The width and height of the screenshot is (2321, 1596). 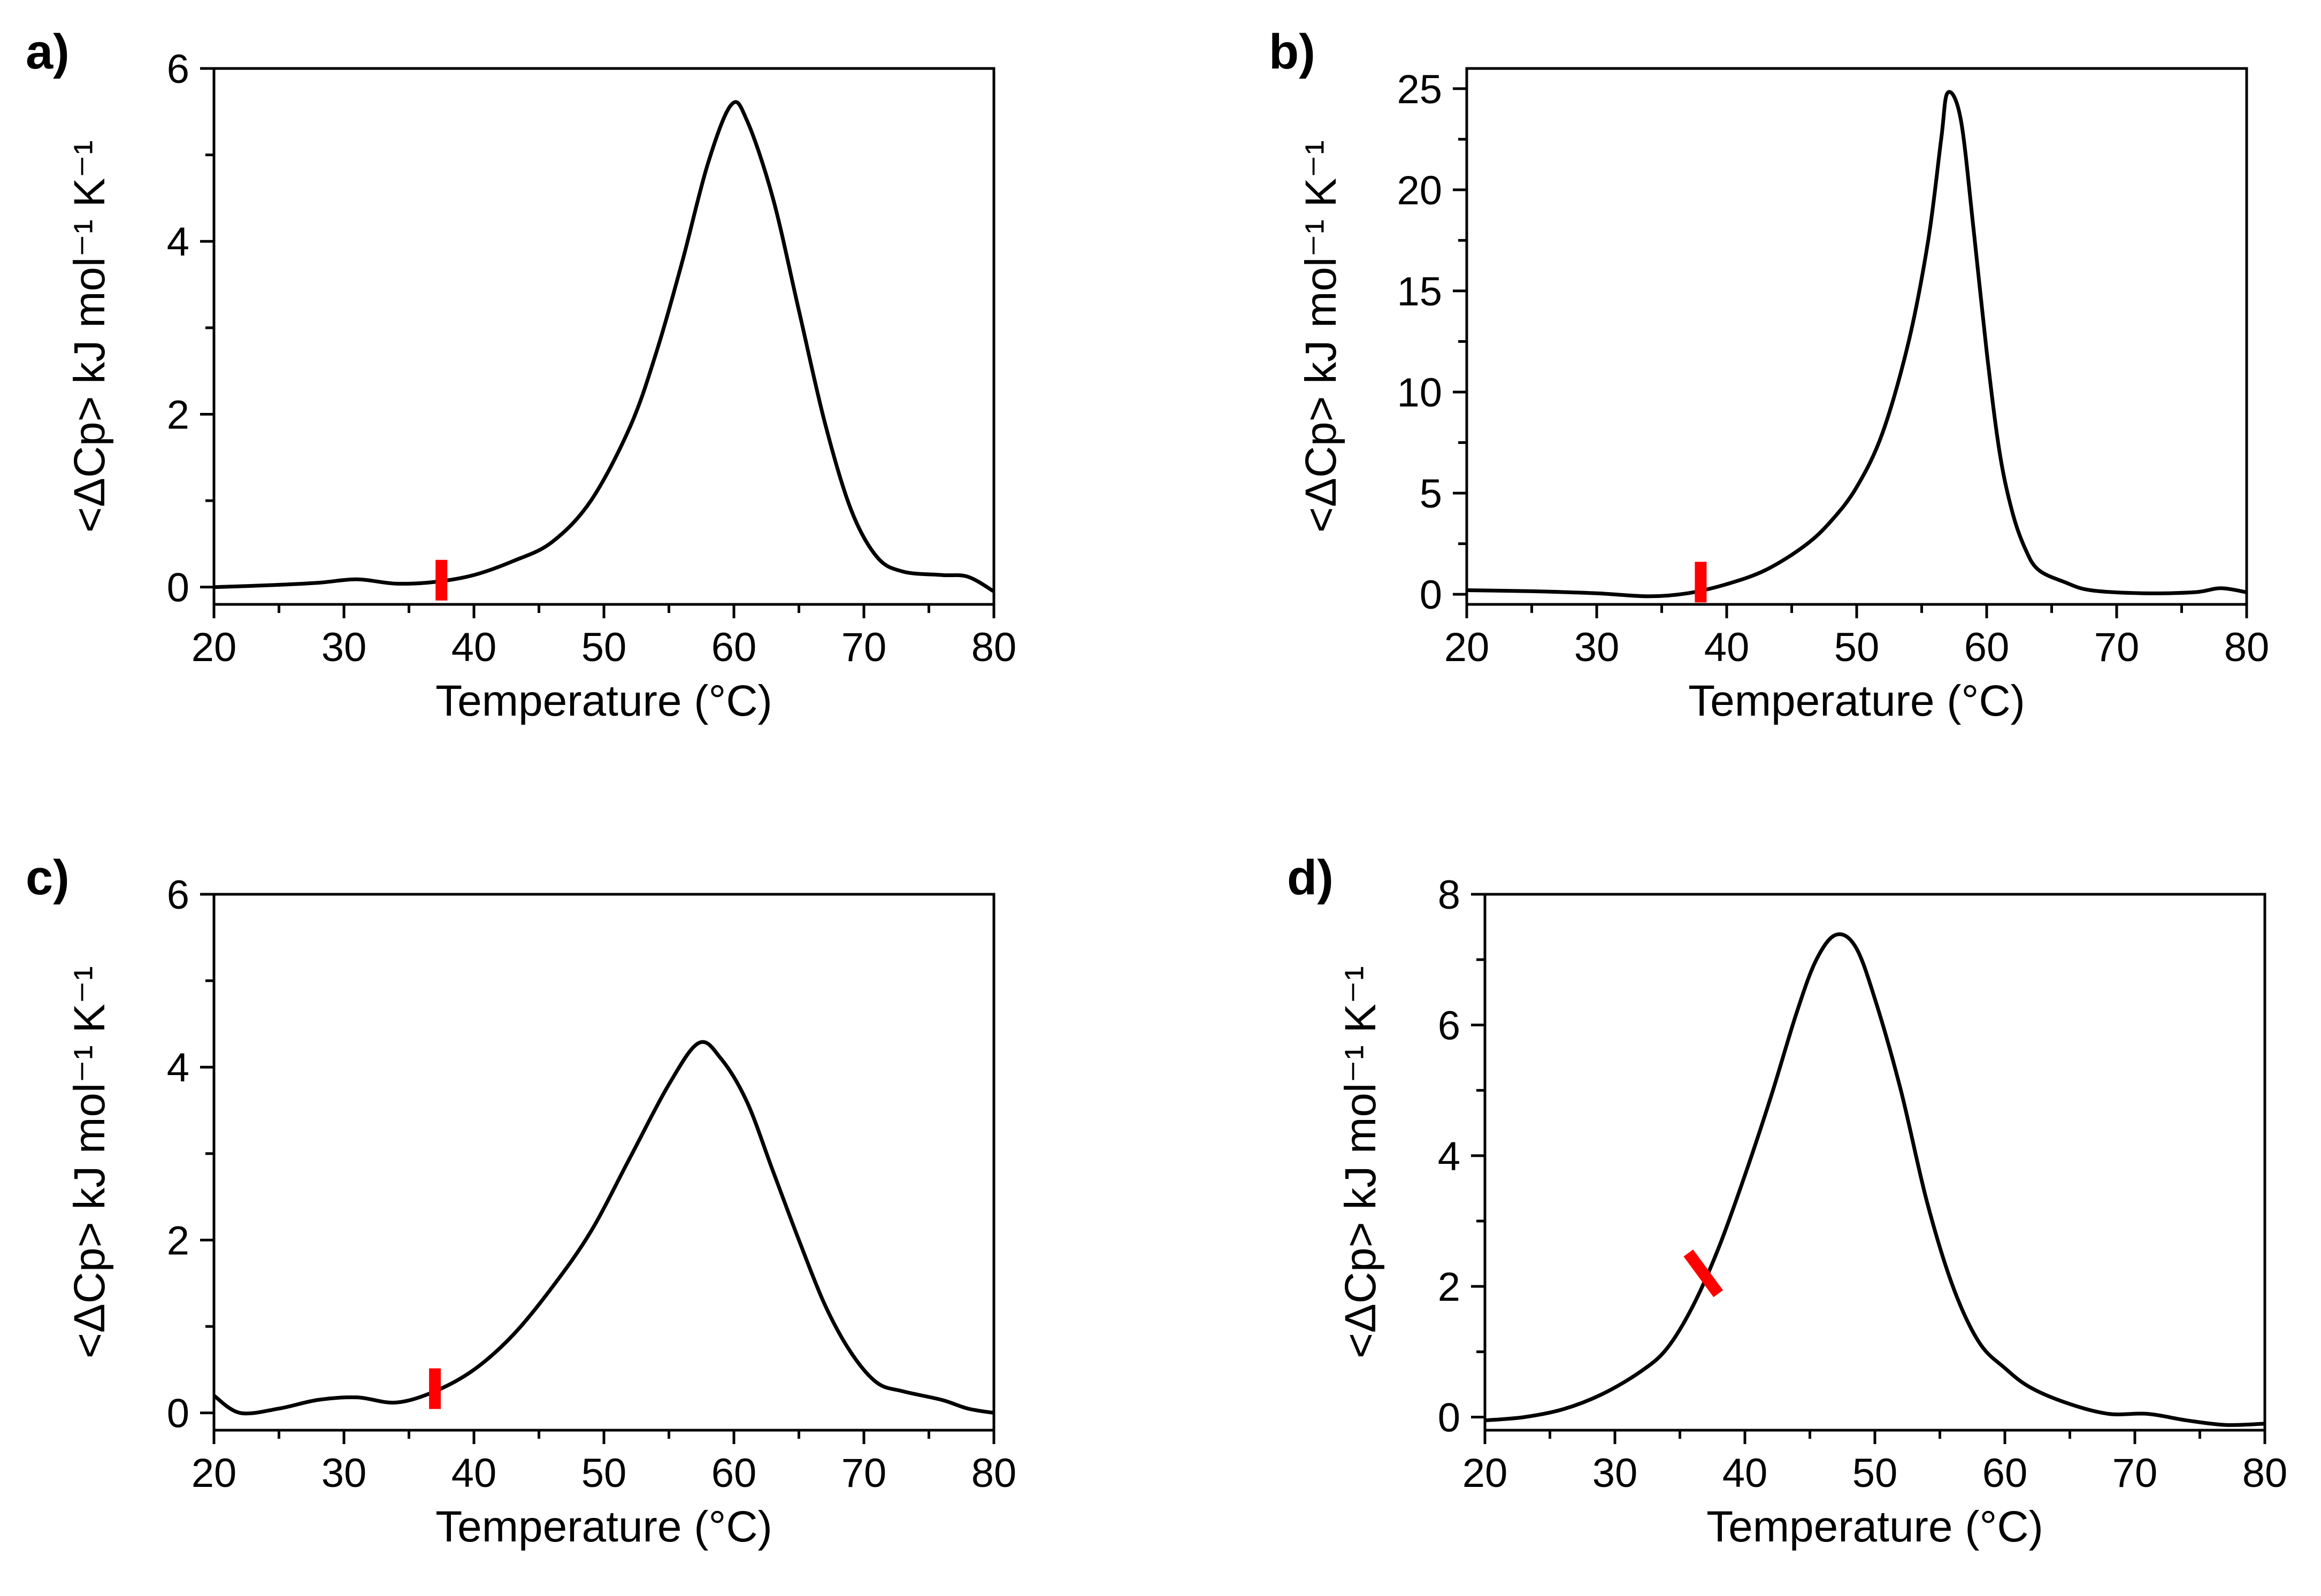 I want to click on y-tick-label: 8, so click(x=1449, y=895).